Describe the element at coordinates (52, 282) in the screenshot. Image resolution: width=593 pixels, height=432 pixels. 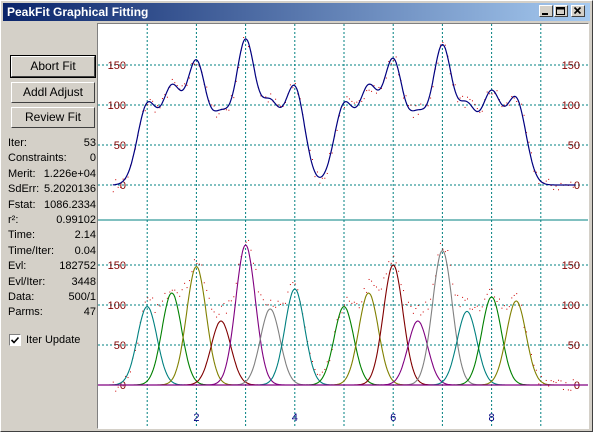
I see `stat-row: Evl/Iter: 3448` at that location.